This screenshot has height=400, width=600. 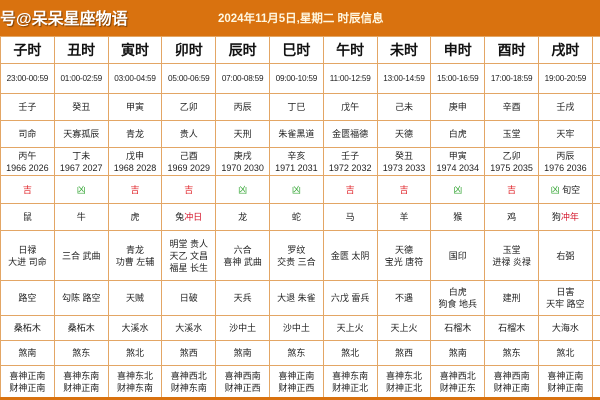 What do you see at coordinates (511, 298) in the screenshot?
I see `inauspicious-stars-cell: 建刑` at bounding box center [511, 298].